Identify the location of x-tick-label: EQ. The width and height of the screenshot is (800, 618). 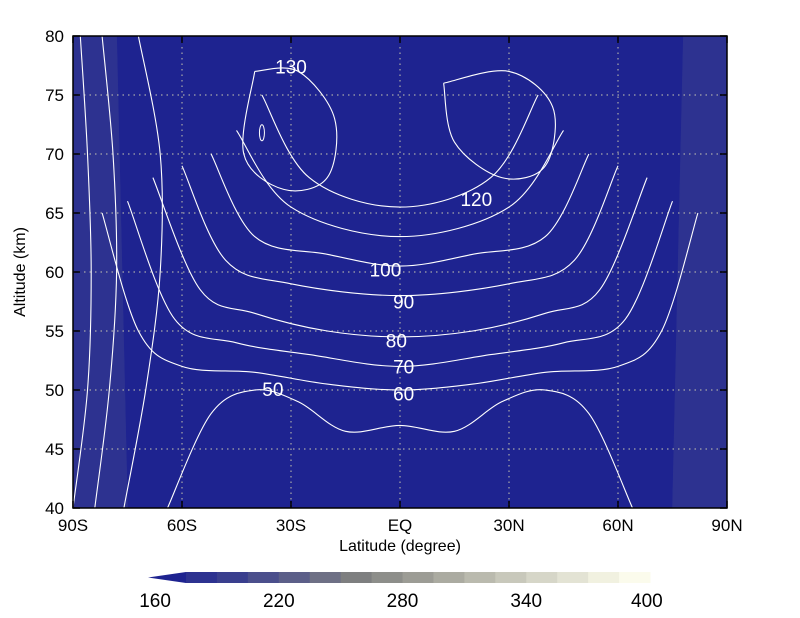
(400, 525).